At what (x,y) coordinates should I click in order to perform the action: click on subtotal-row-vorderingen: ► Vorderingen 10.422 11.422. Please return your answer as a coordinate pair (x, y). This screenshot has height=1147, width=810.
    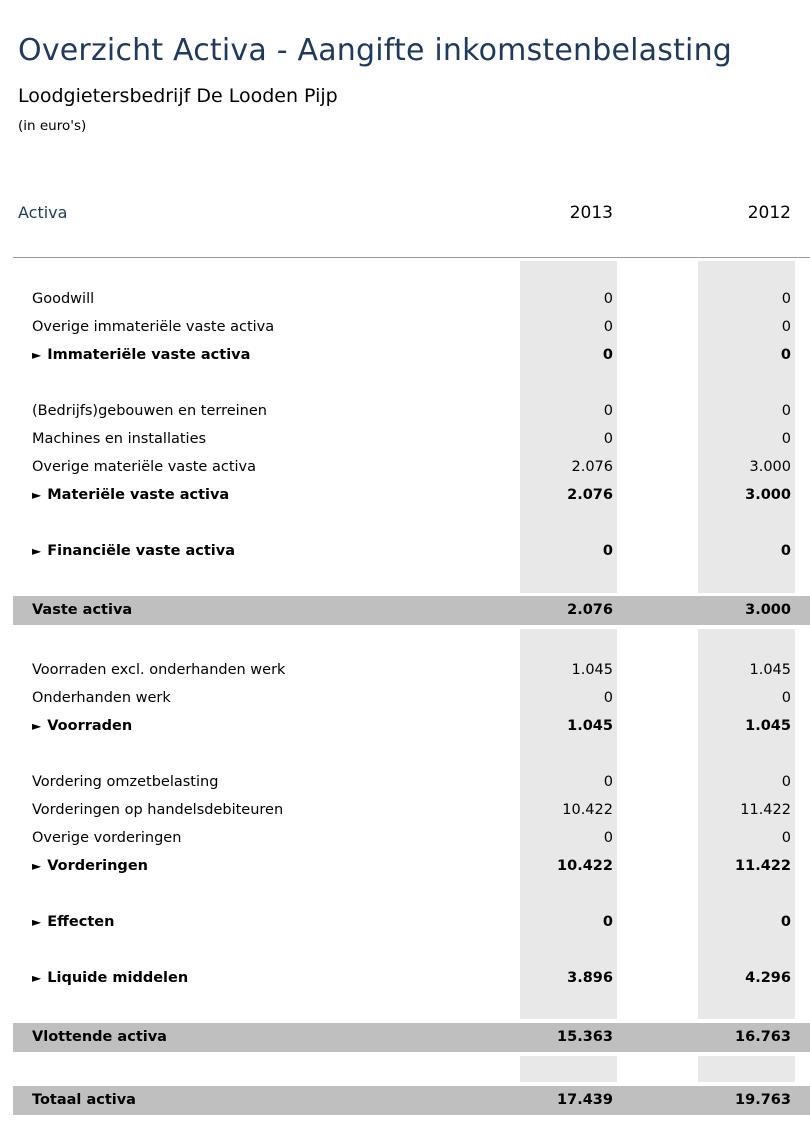
    Looking at the image, I should click on (405, 866).